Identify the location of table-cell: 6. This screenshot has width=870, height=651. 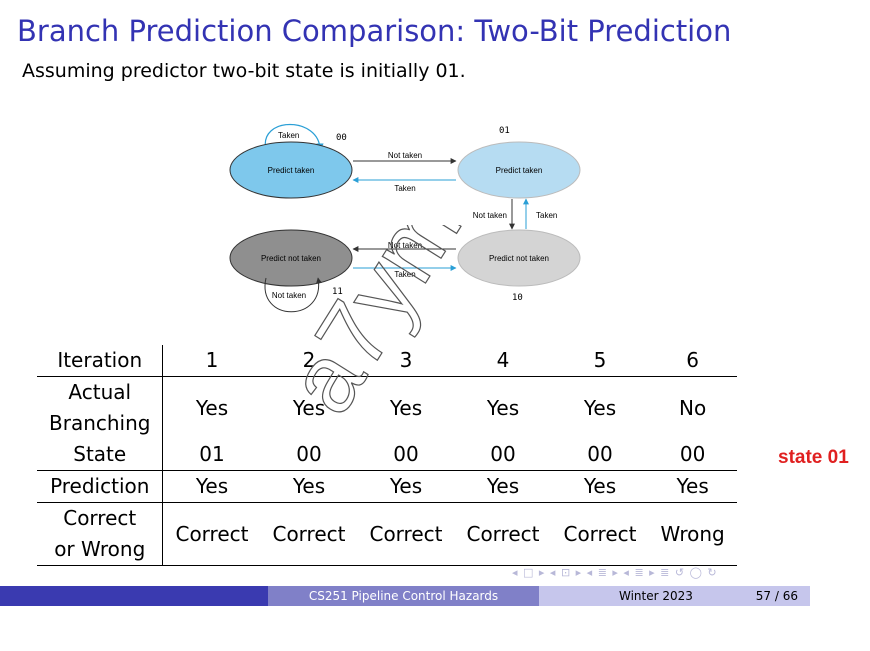
(692, 361).